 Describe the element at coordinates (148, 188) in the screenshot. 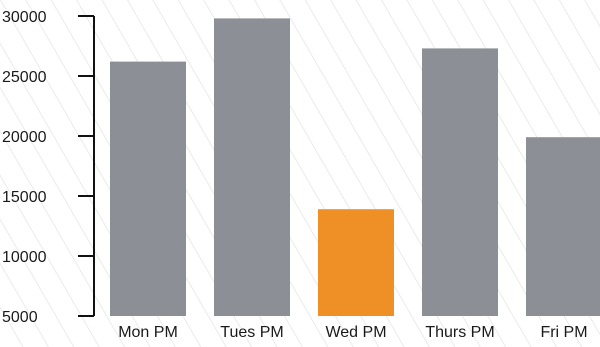

I see `bar-mon-pm` at that location.